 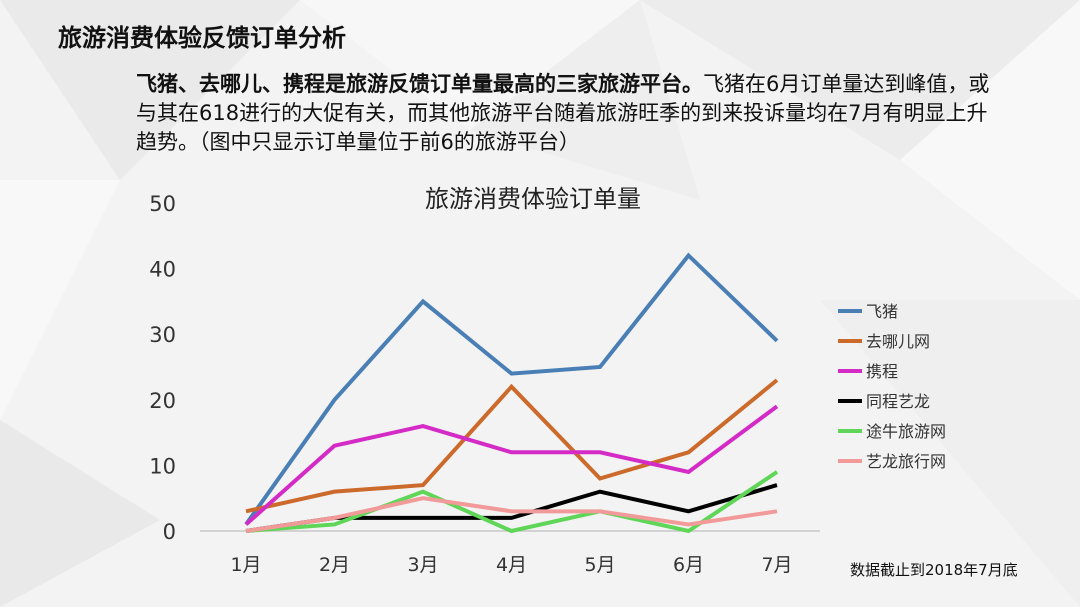 What do you see at coordinates (906, 461) in the screenshot?
I see `legend-label: 艺龙旅行网` at bounding box center [906, 461].